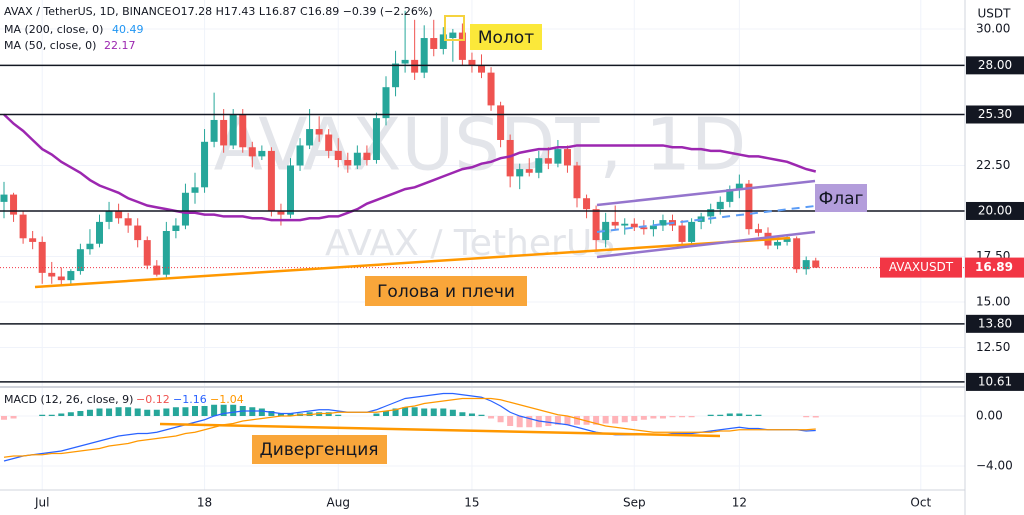  I want to click on x-tick-label: Aug, so click(338, 503).